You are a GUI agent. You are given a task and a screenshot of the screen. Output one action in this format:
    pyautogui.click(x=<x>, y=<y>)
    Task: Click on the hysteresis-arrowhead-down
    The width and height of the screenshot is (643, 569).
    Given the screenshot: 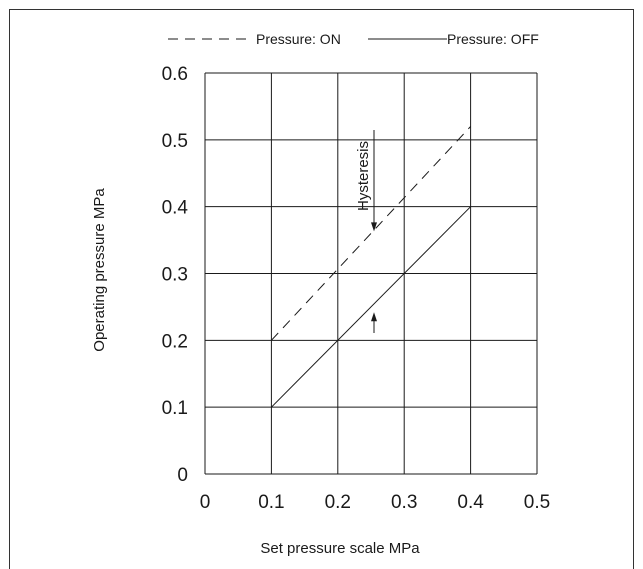 What is the action you would take?
    pyautogui.click(x=374, y=227)
    